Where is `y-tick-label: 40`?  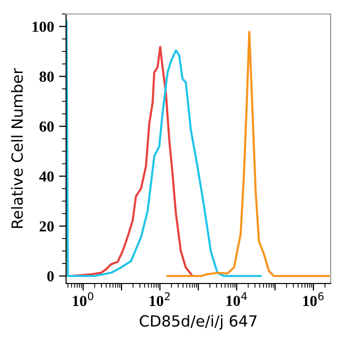 y-tick-label: 40 is located at coordinates (46, 176).